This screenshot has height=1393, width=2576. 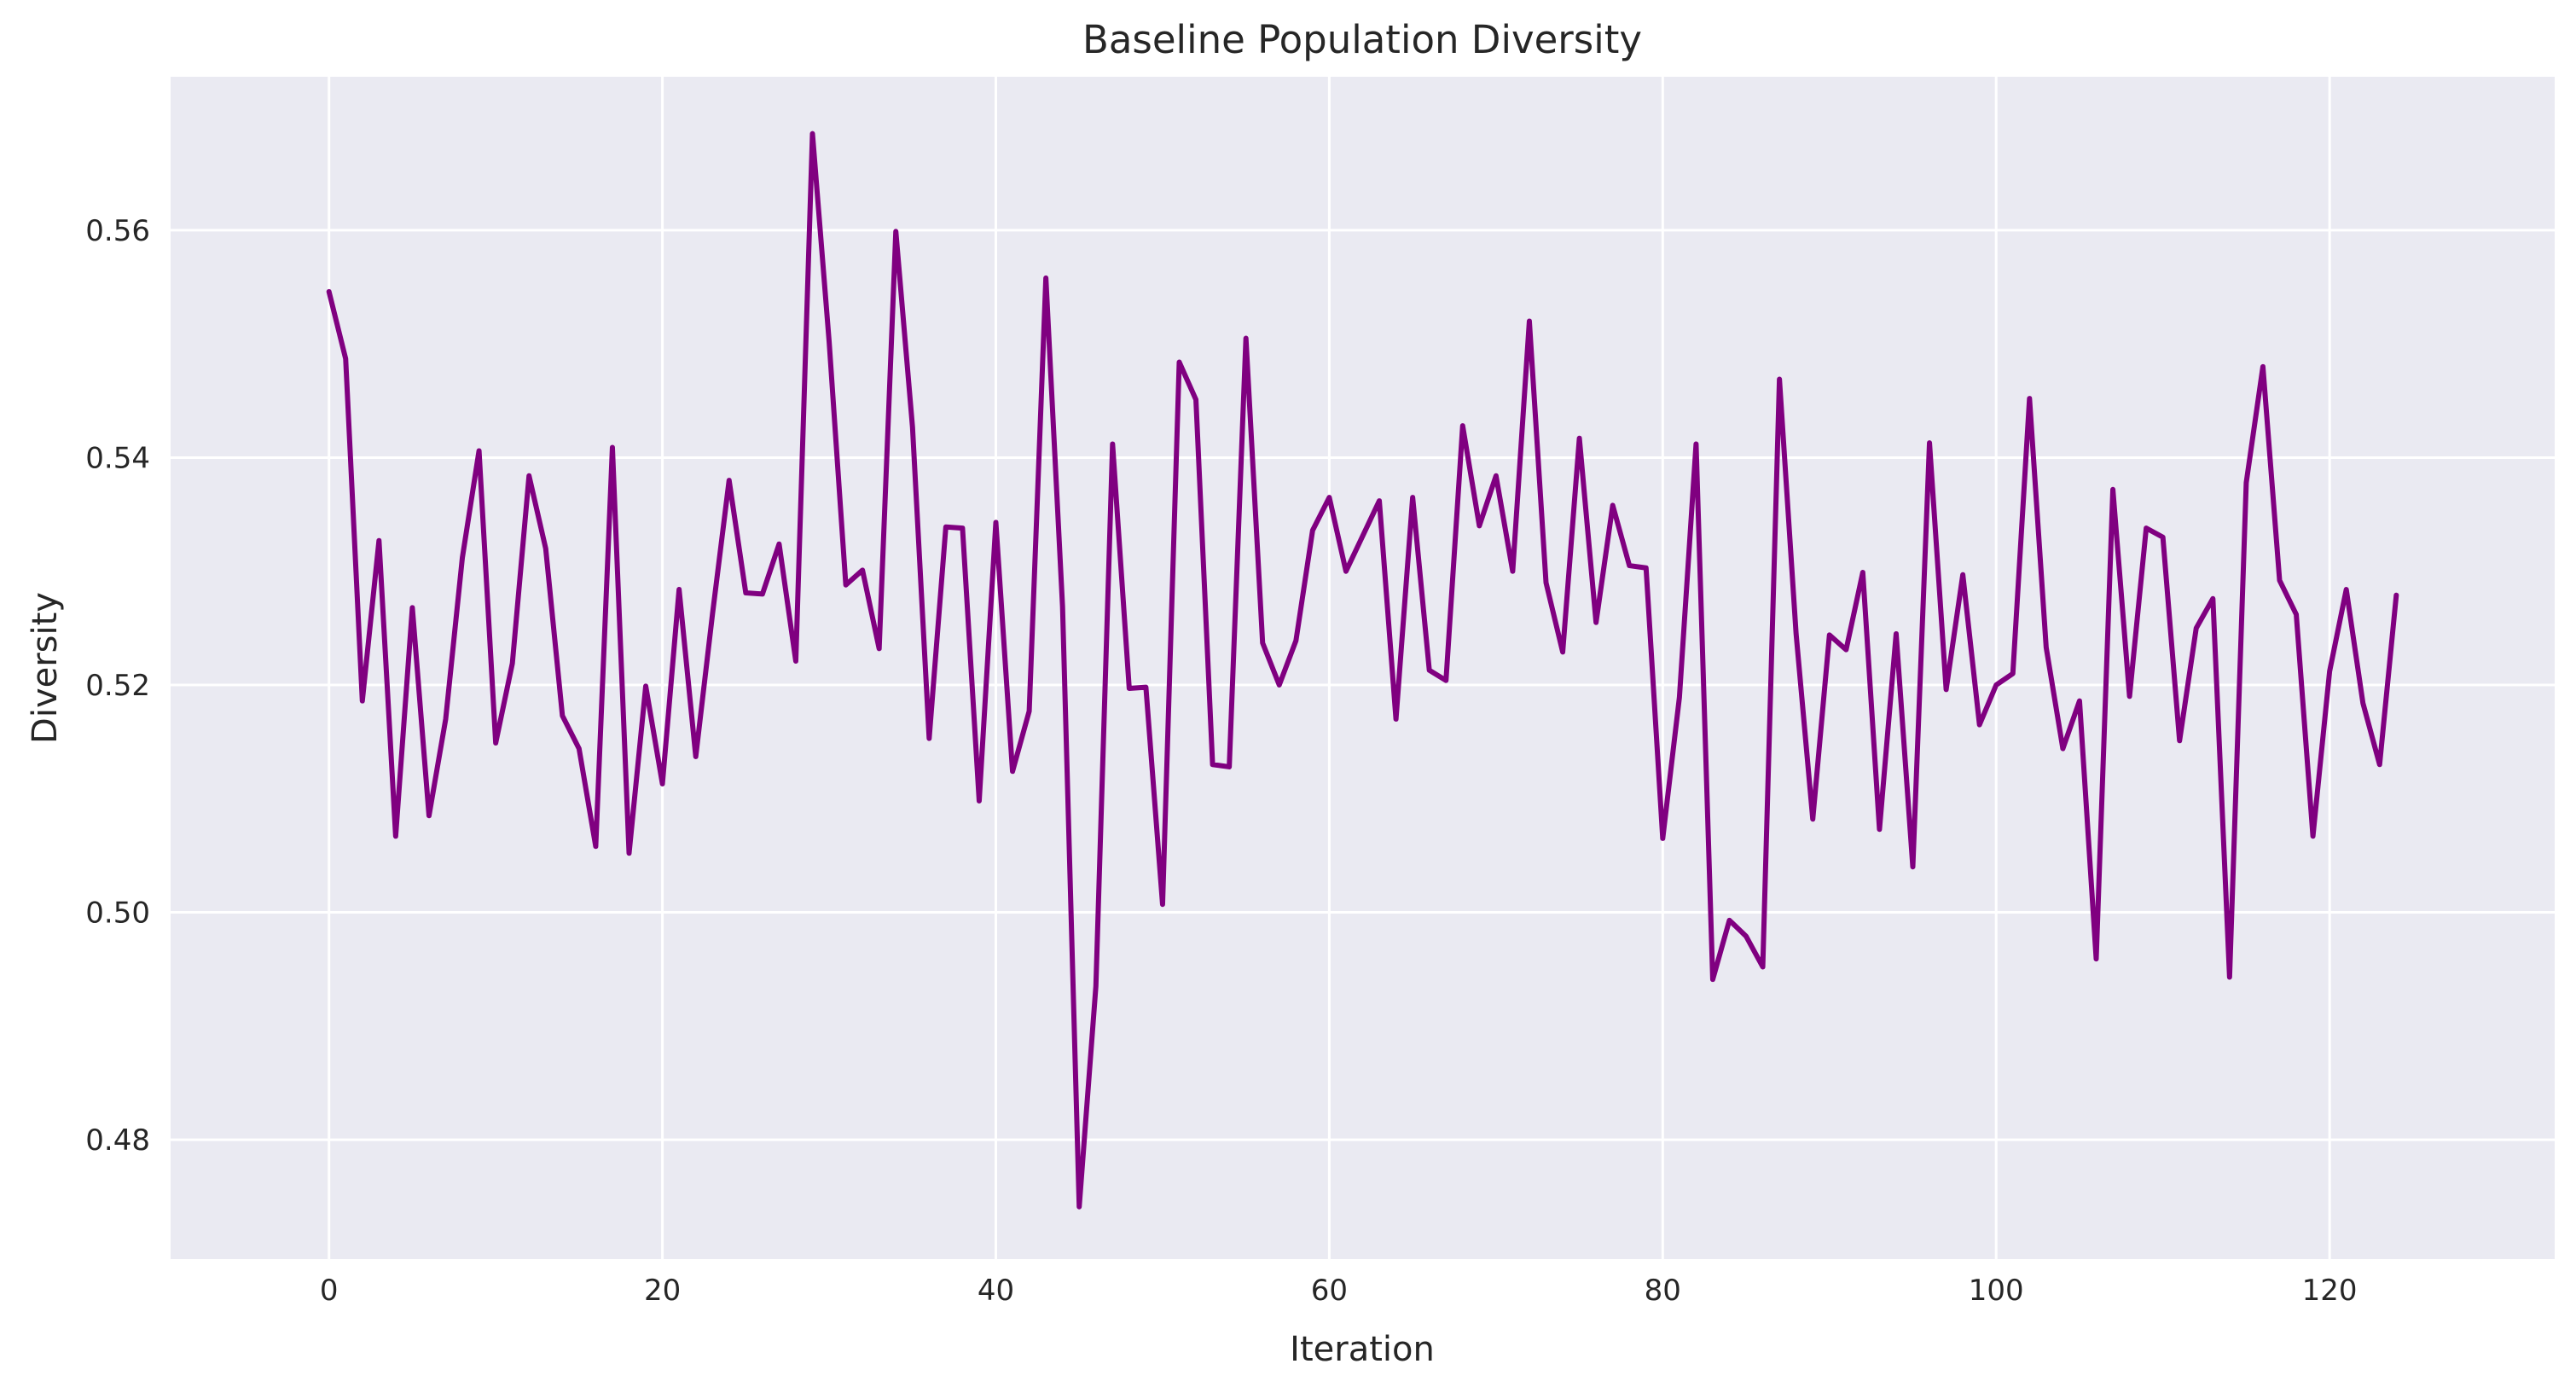 I want to click on y-tick-label: 0.50, so click(x=117, y=914).